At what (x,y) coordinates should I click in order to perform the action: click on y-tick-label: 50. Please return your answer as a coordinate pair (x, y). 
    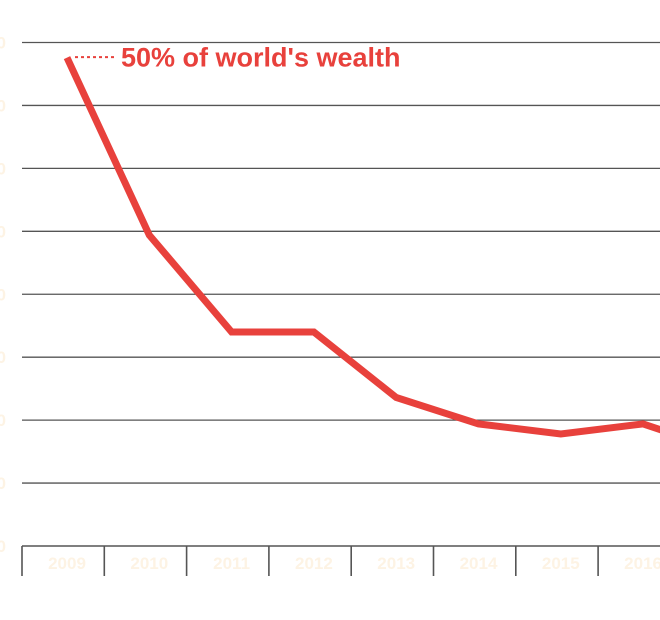
    Looking at the image, I should click on (3, 483).